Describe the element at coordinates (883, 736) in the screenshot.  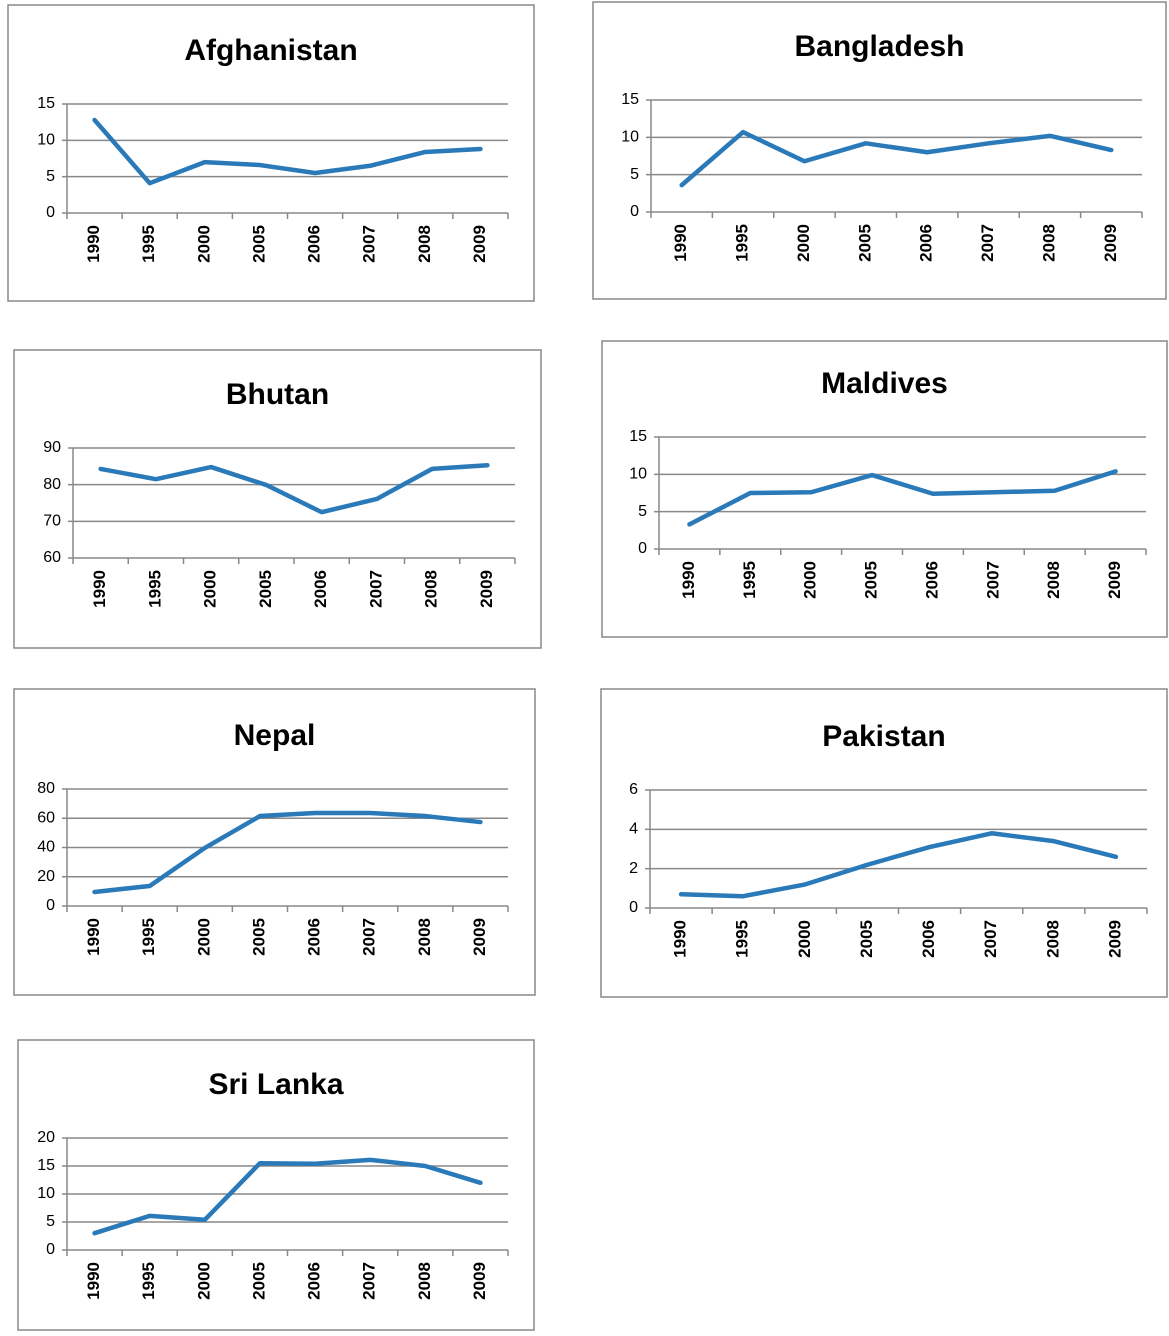
I see `chart-title: Pakistan` at that location.